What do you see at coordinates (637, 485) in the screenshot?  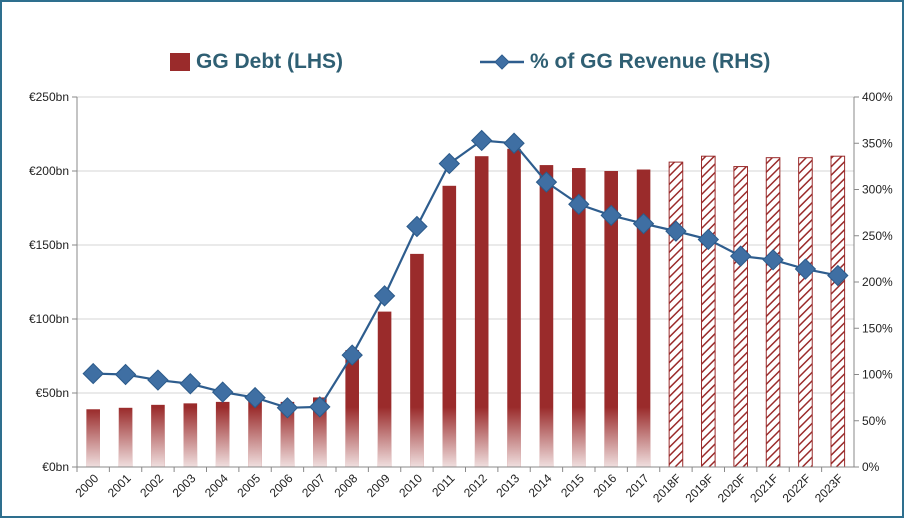 I see `x-tick-label: 2017` at bounding box center [637, 485].